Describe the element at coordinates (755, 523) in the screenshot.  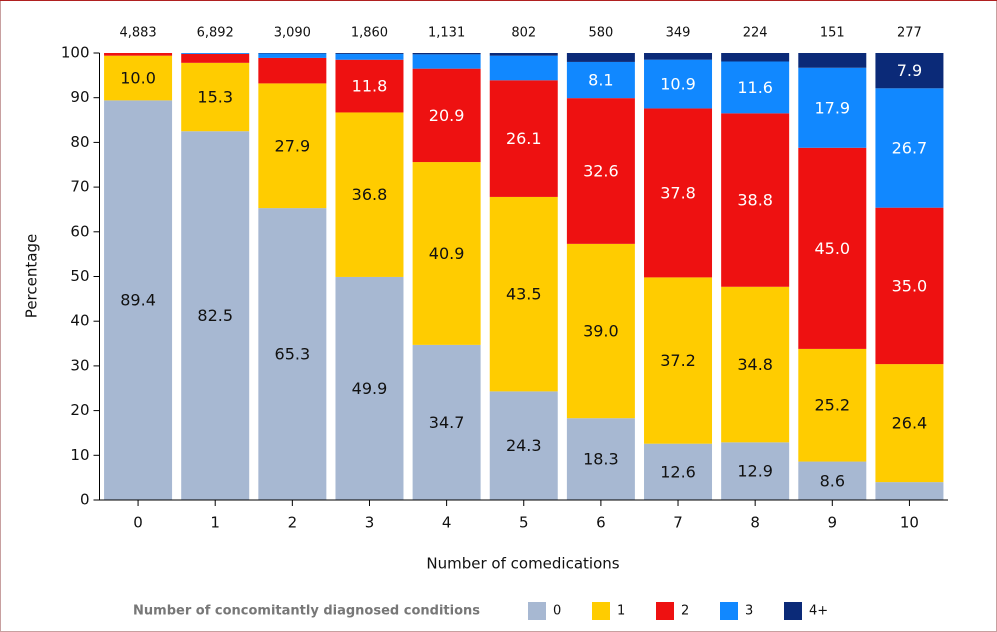
I see `x-tick-label: 8` at that location.